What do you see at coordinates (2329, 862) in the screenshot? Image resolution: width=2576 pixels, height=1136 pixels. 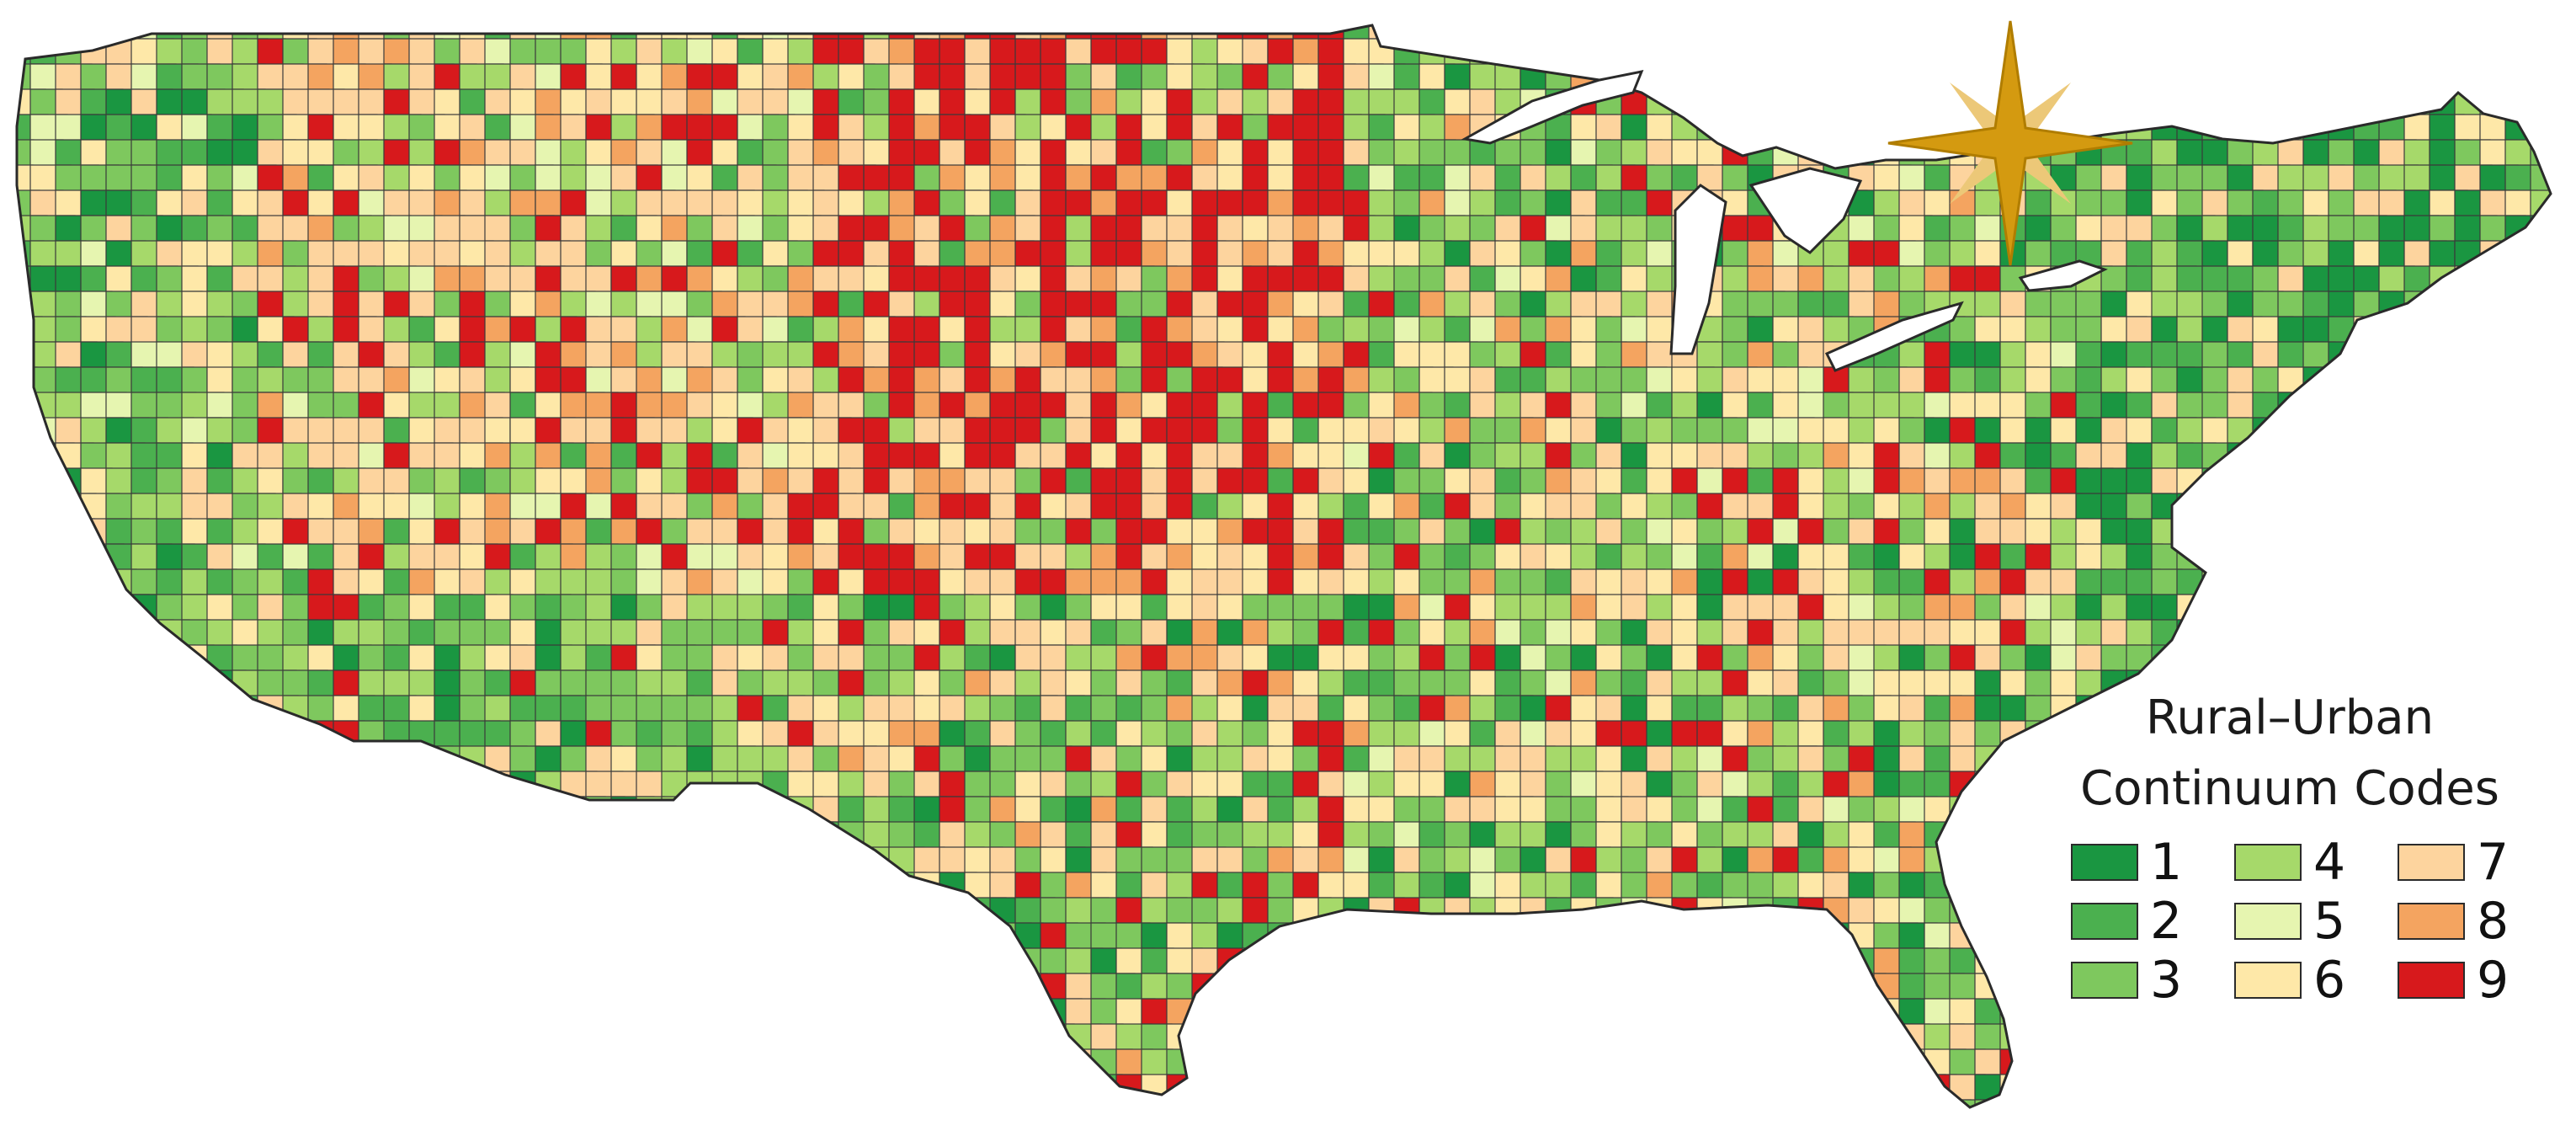 I see `legend-label-4: 4` at bounding box center [2329, 862].